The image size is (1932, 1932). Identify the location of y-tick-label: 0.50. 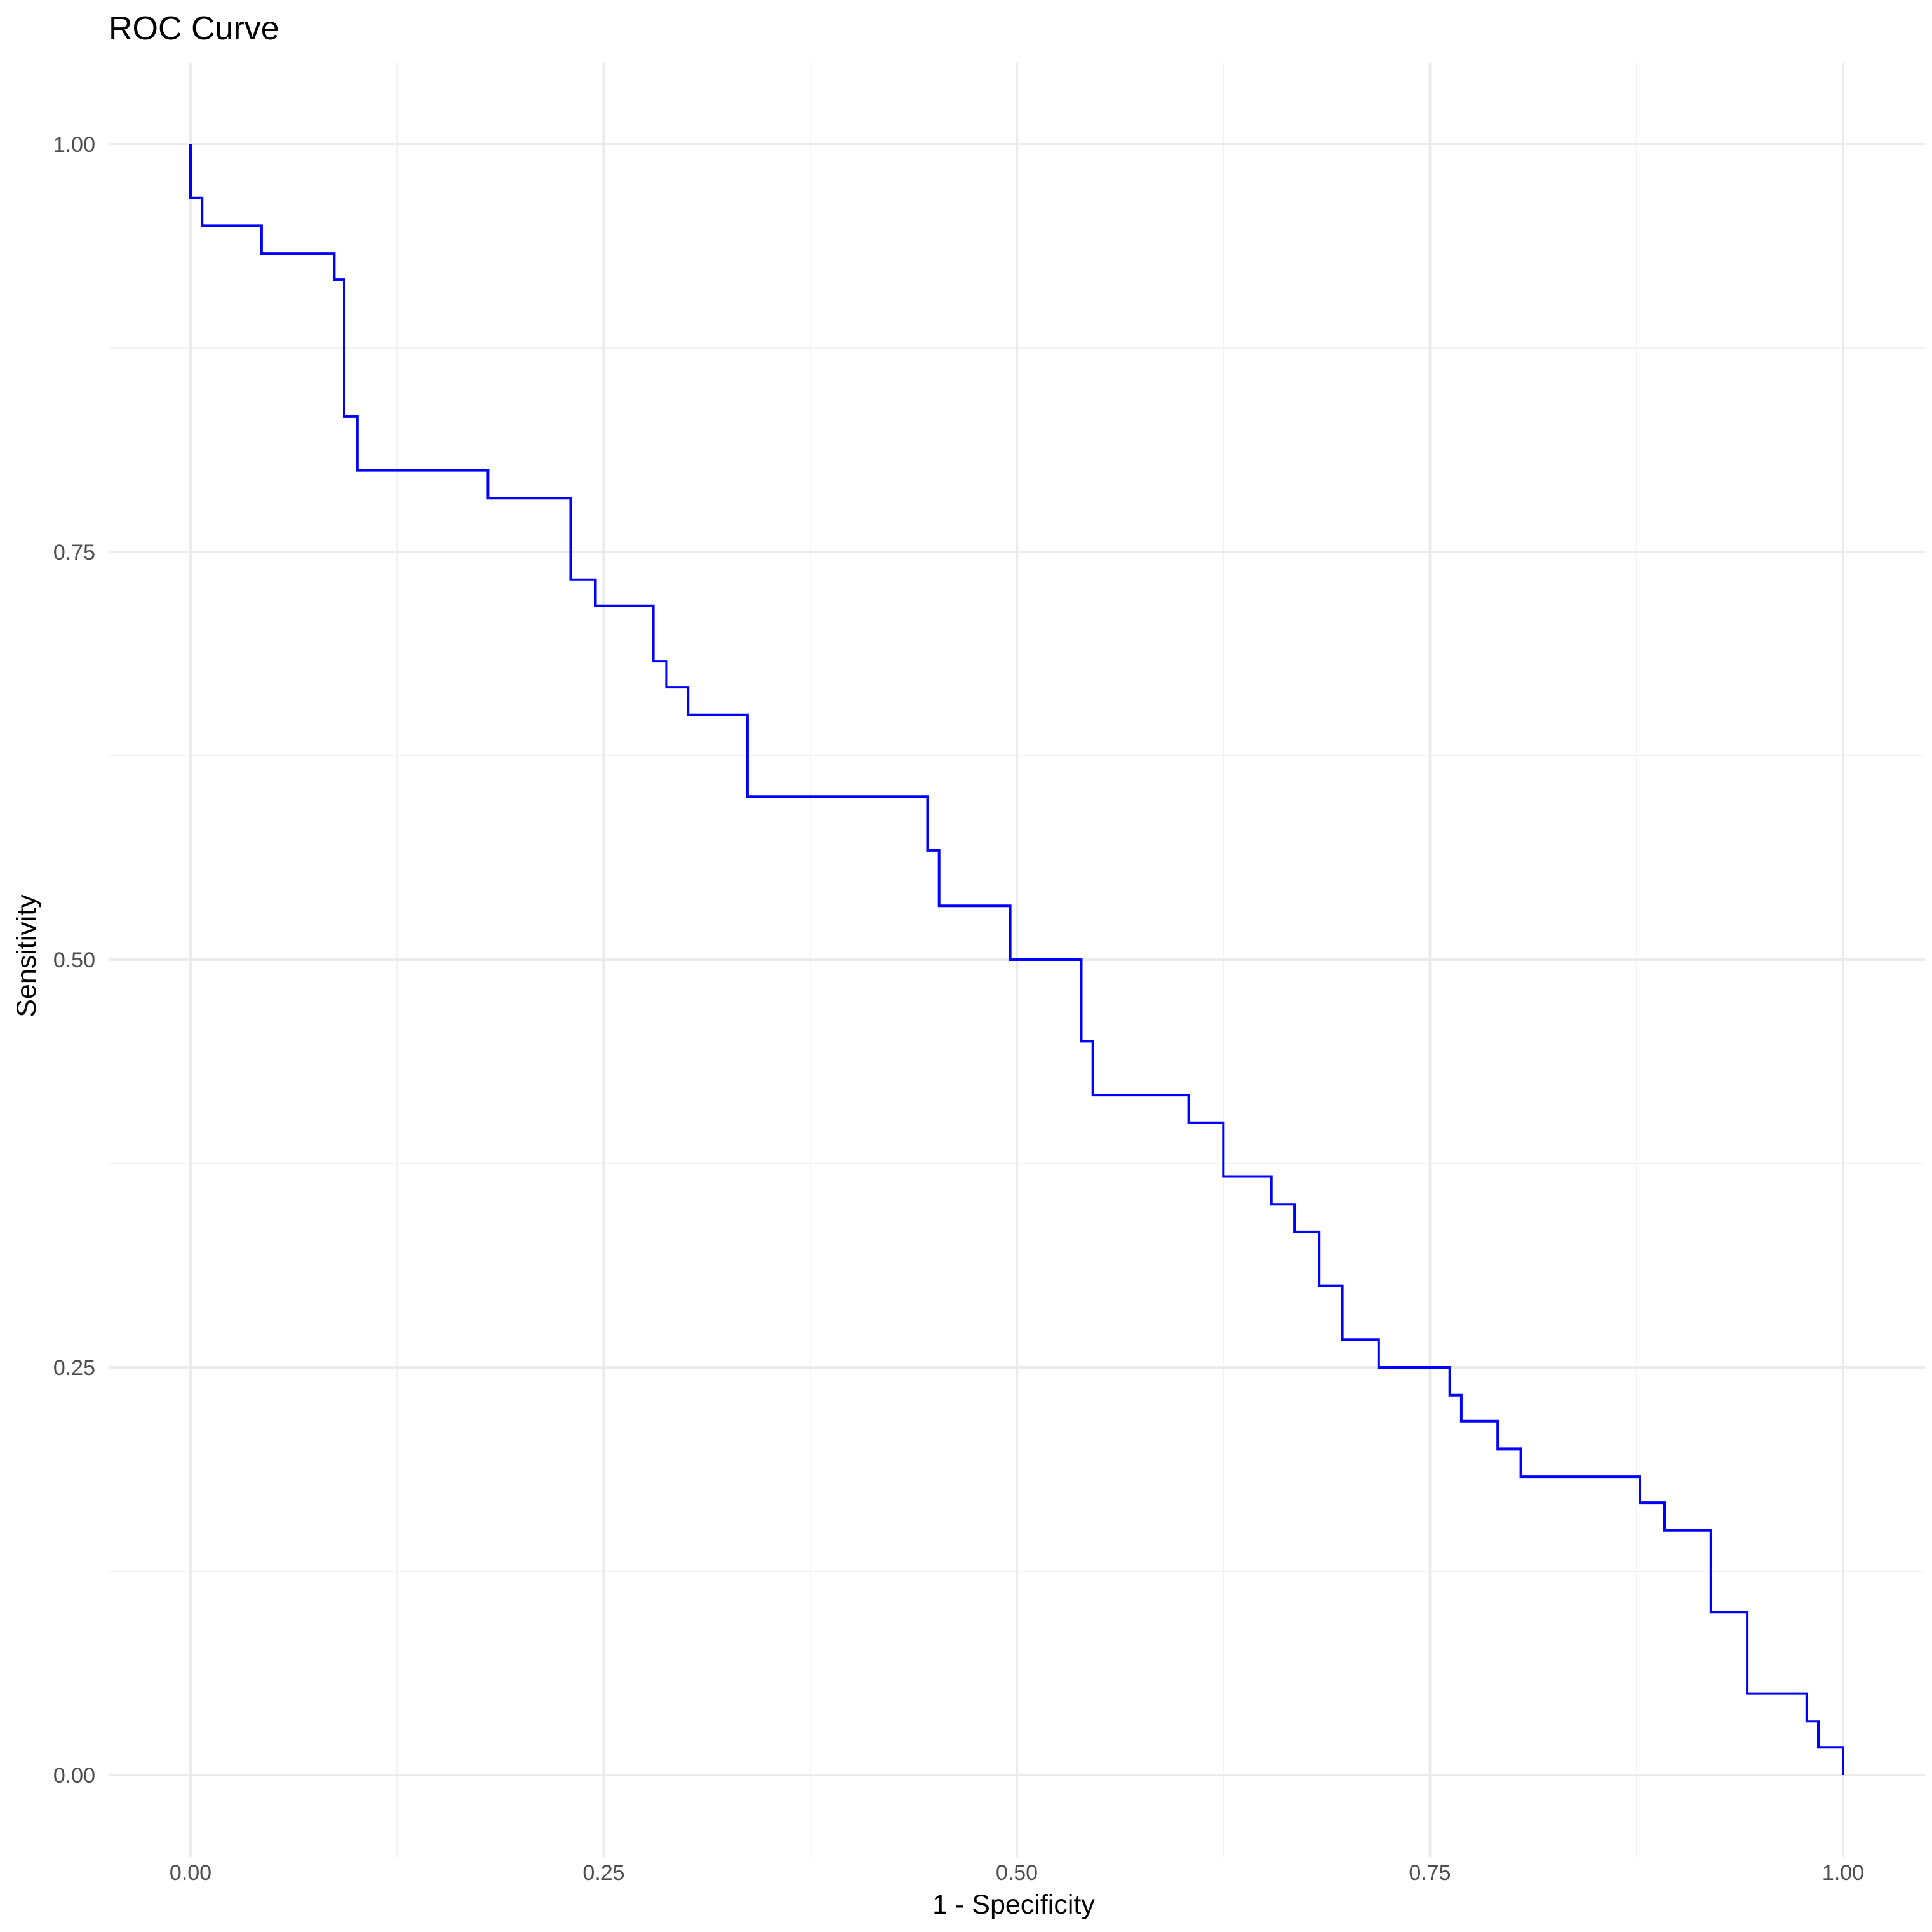
(74, 960).